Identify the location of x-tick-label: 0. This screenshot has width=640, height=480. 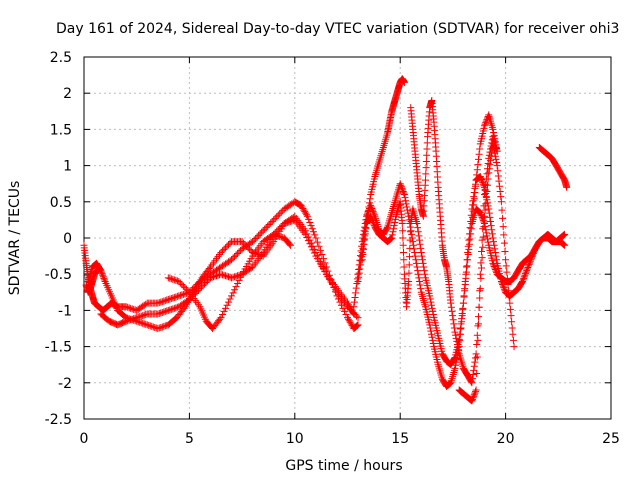
(84, 439).